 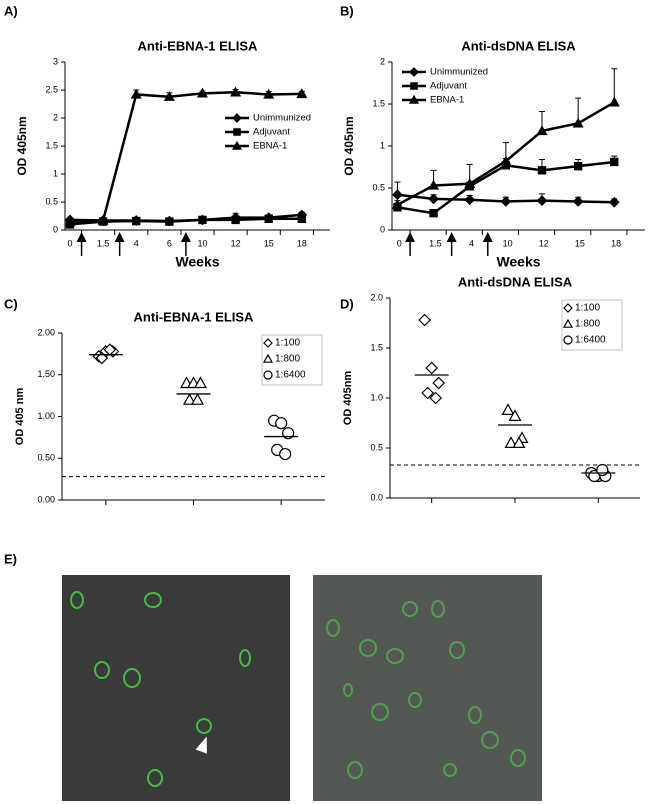 What do you see at coordinates (508, 243) in the screenshot?
I see `x-tick-label: 10` at bounding box center [508, 243].